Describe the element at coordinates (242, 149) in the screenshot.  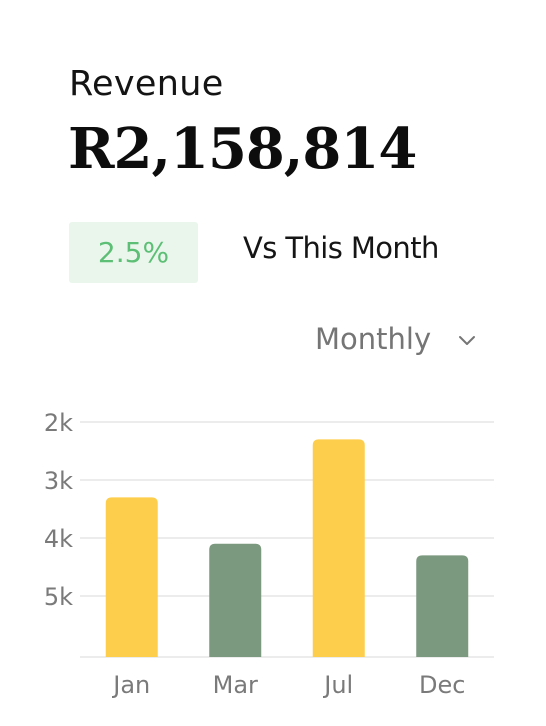
I see `revenue-amount: R2,158,814` at that location.